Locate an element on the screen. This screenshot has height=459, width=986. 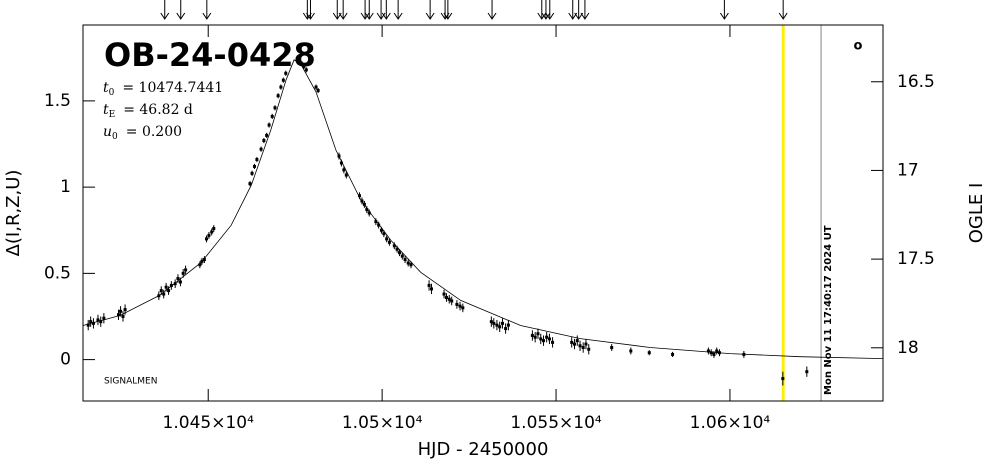
y2-axis-label: OGLE I is located at coordinates (976, 213).